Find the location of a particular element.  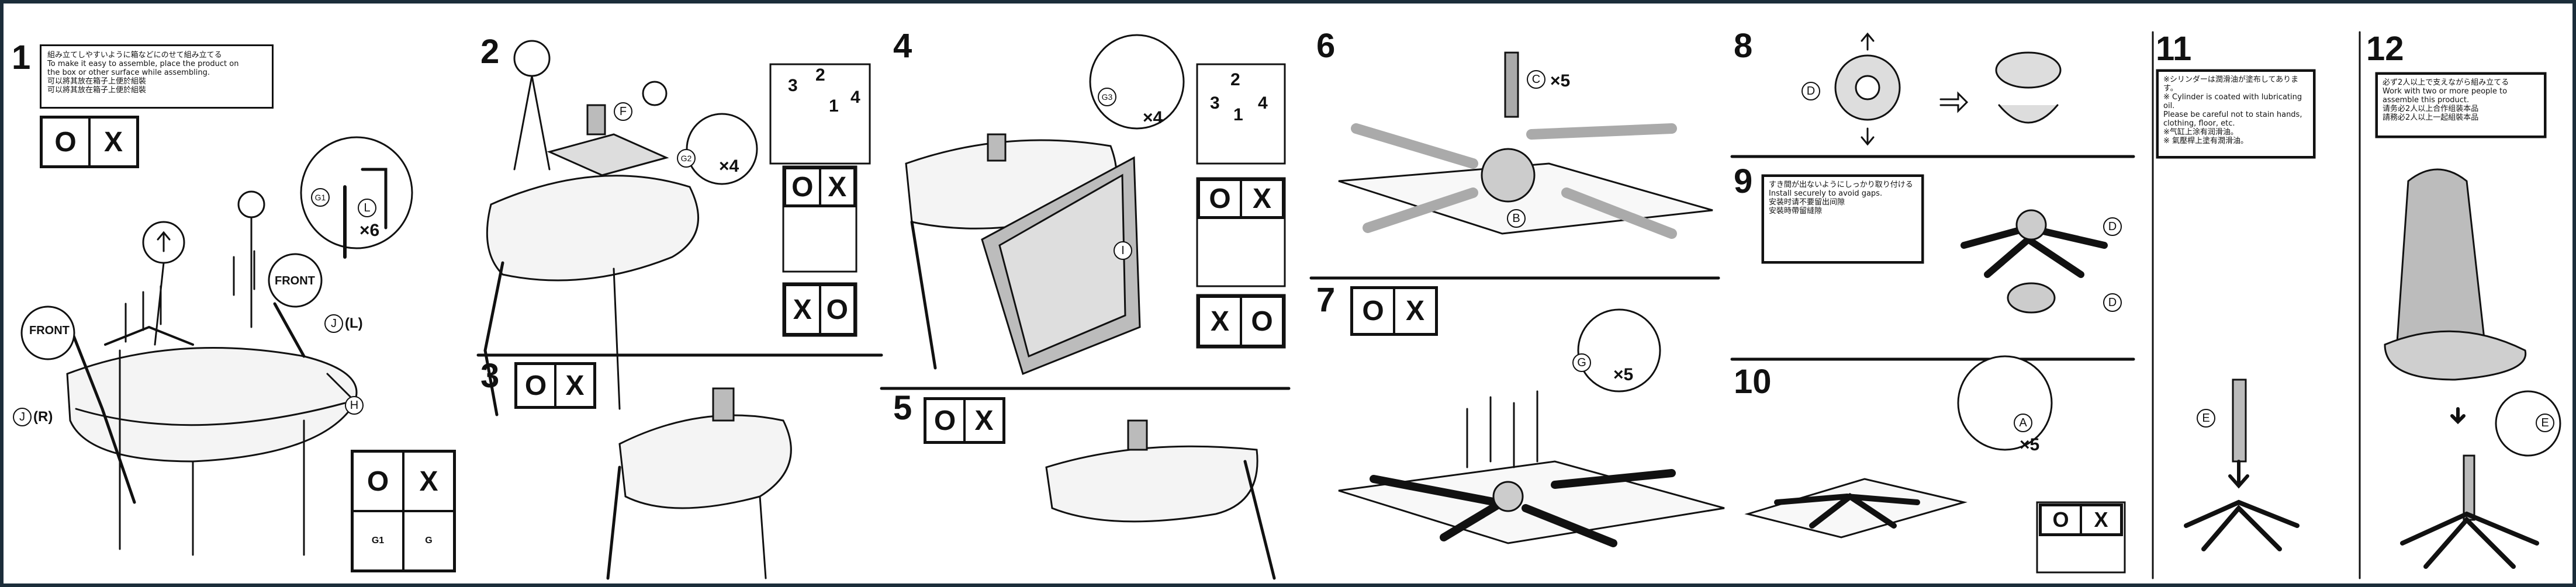

step5-ok-ng-box: O X is located at coordinates (964, 420).